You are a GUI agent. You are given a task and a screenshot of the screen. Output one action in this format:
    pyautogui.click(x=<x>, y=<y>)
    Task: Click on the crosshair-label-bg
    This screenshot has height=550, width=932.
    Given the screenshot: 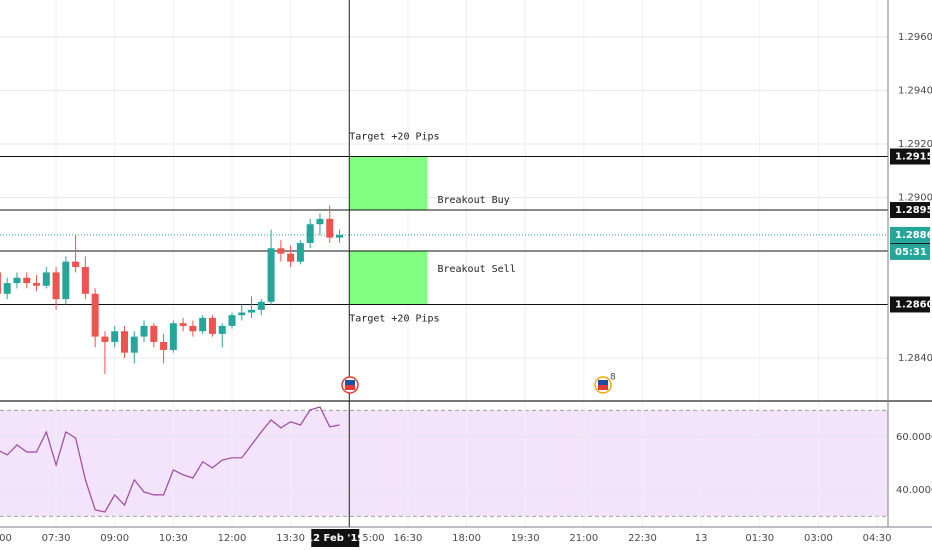 What is the action you would take?
    pyautogui.click(x=335, y=538)
    